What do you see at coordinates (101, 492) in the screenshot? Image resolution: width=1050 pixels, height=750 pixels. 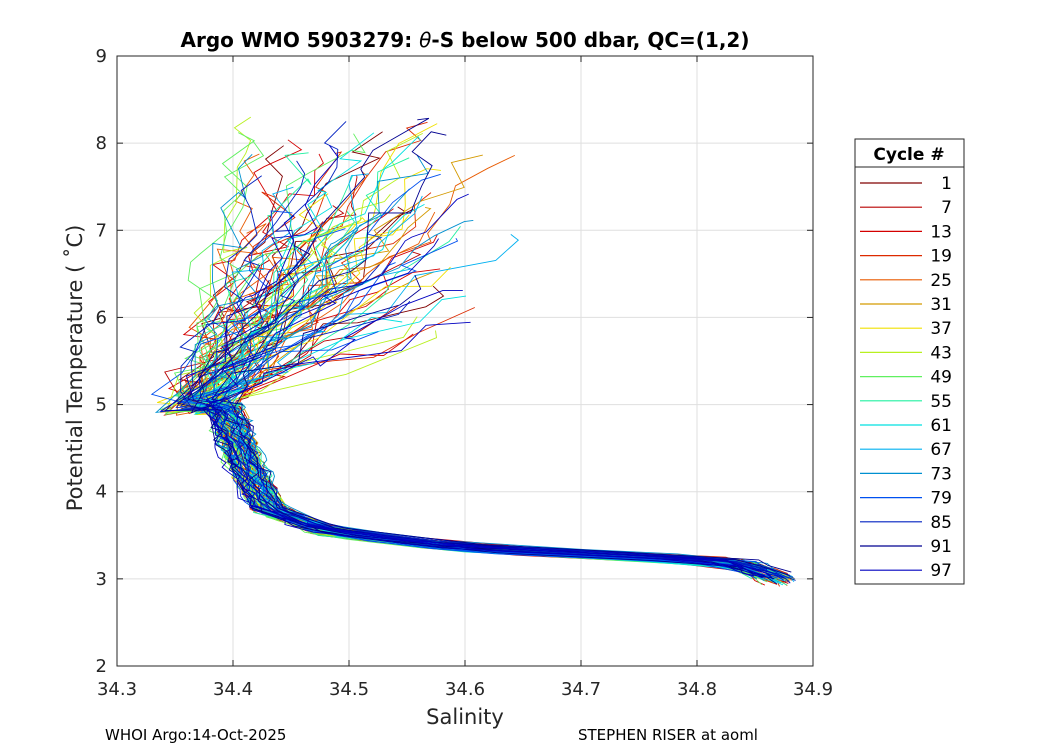 I see `y-tick-label: 4` at bounding box center [101, 492].